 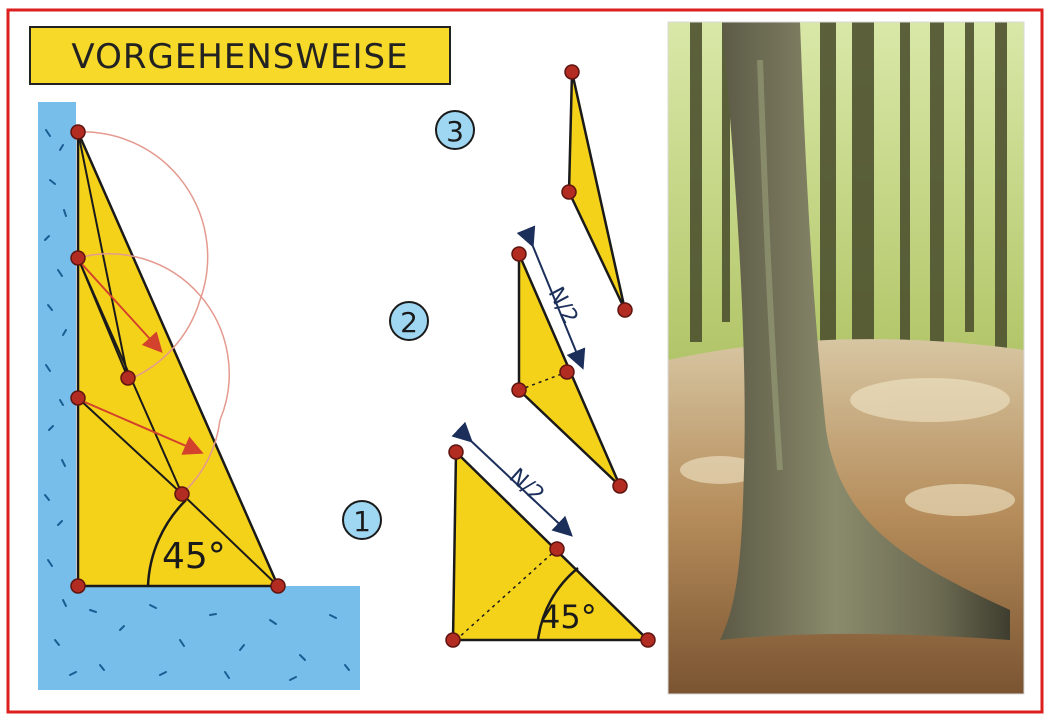 I want to click on step-badge-1: 1, so click(x=362, y=520).